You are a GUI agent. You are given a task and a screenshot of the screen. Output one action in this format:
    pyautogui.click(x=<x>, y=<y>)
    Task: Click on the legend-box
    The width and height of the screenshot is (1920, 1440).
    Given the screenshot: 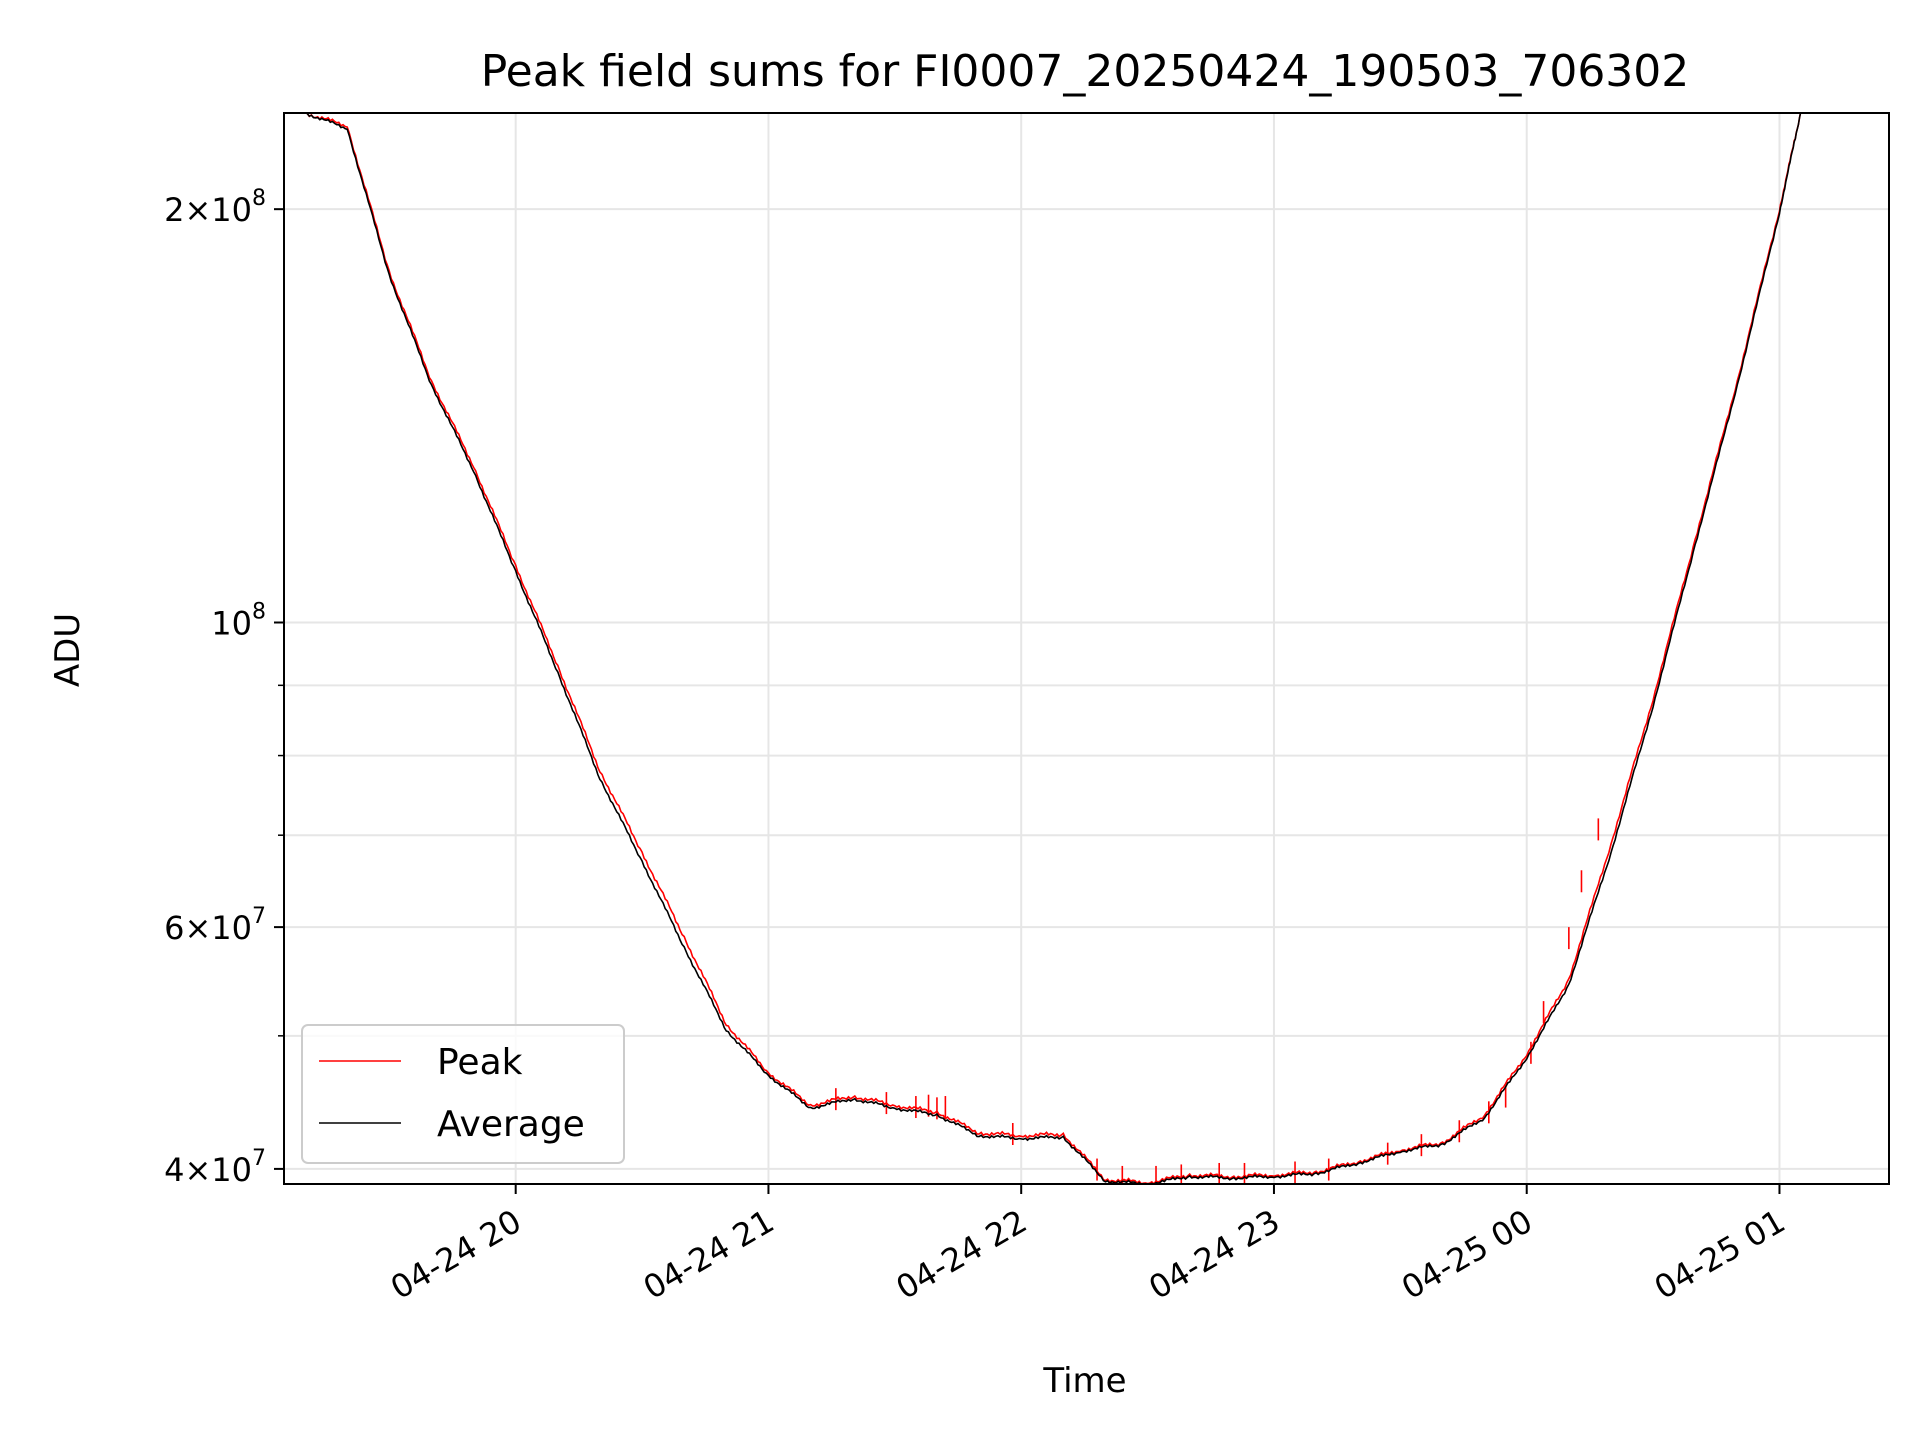 What is the action you would take?
    pyautogui.click(x=463, y=1094)
    